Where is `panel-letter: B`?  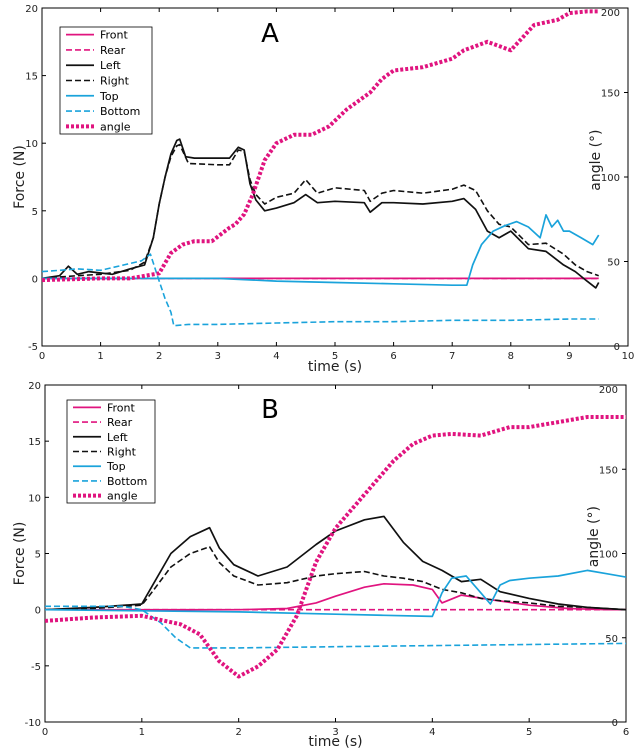 panel-letter: B is located at coordinates (270, 410).